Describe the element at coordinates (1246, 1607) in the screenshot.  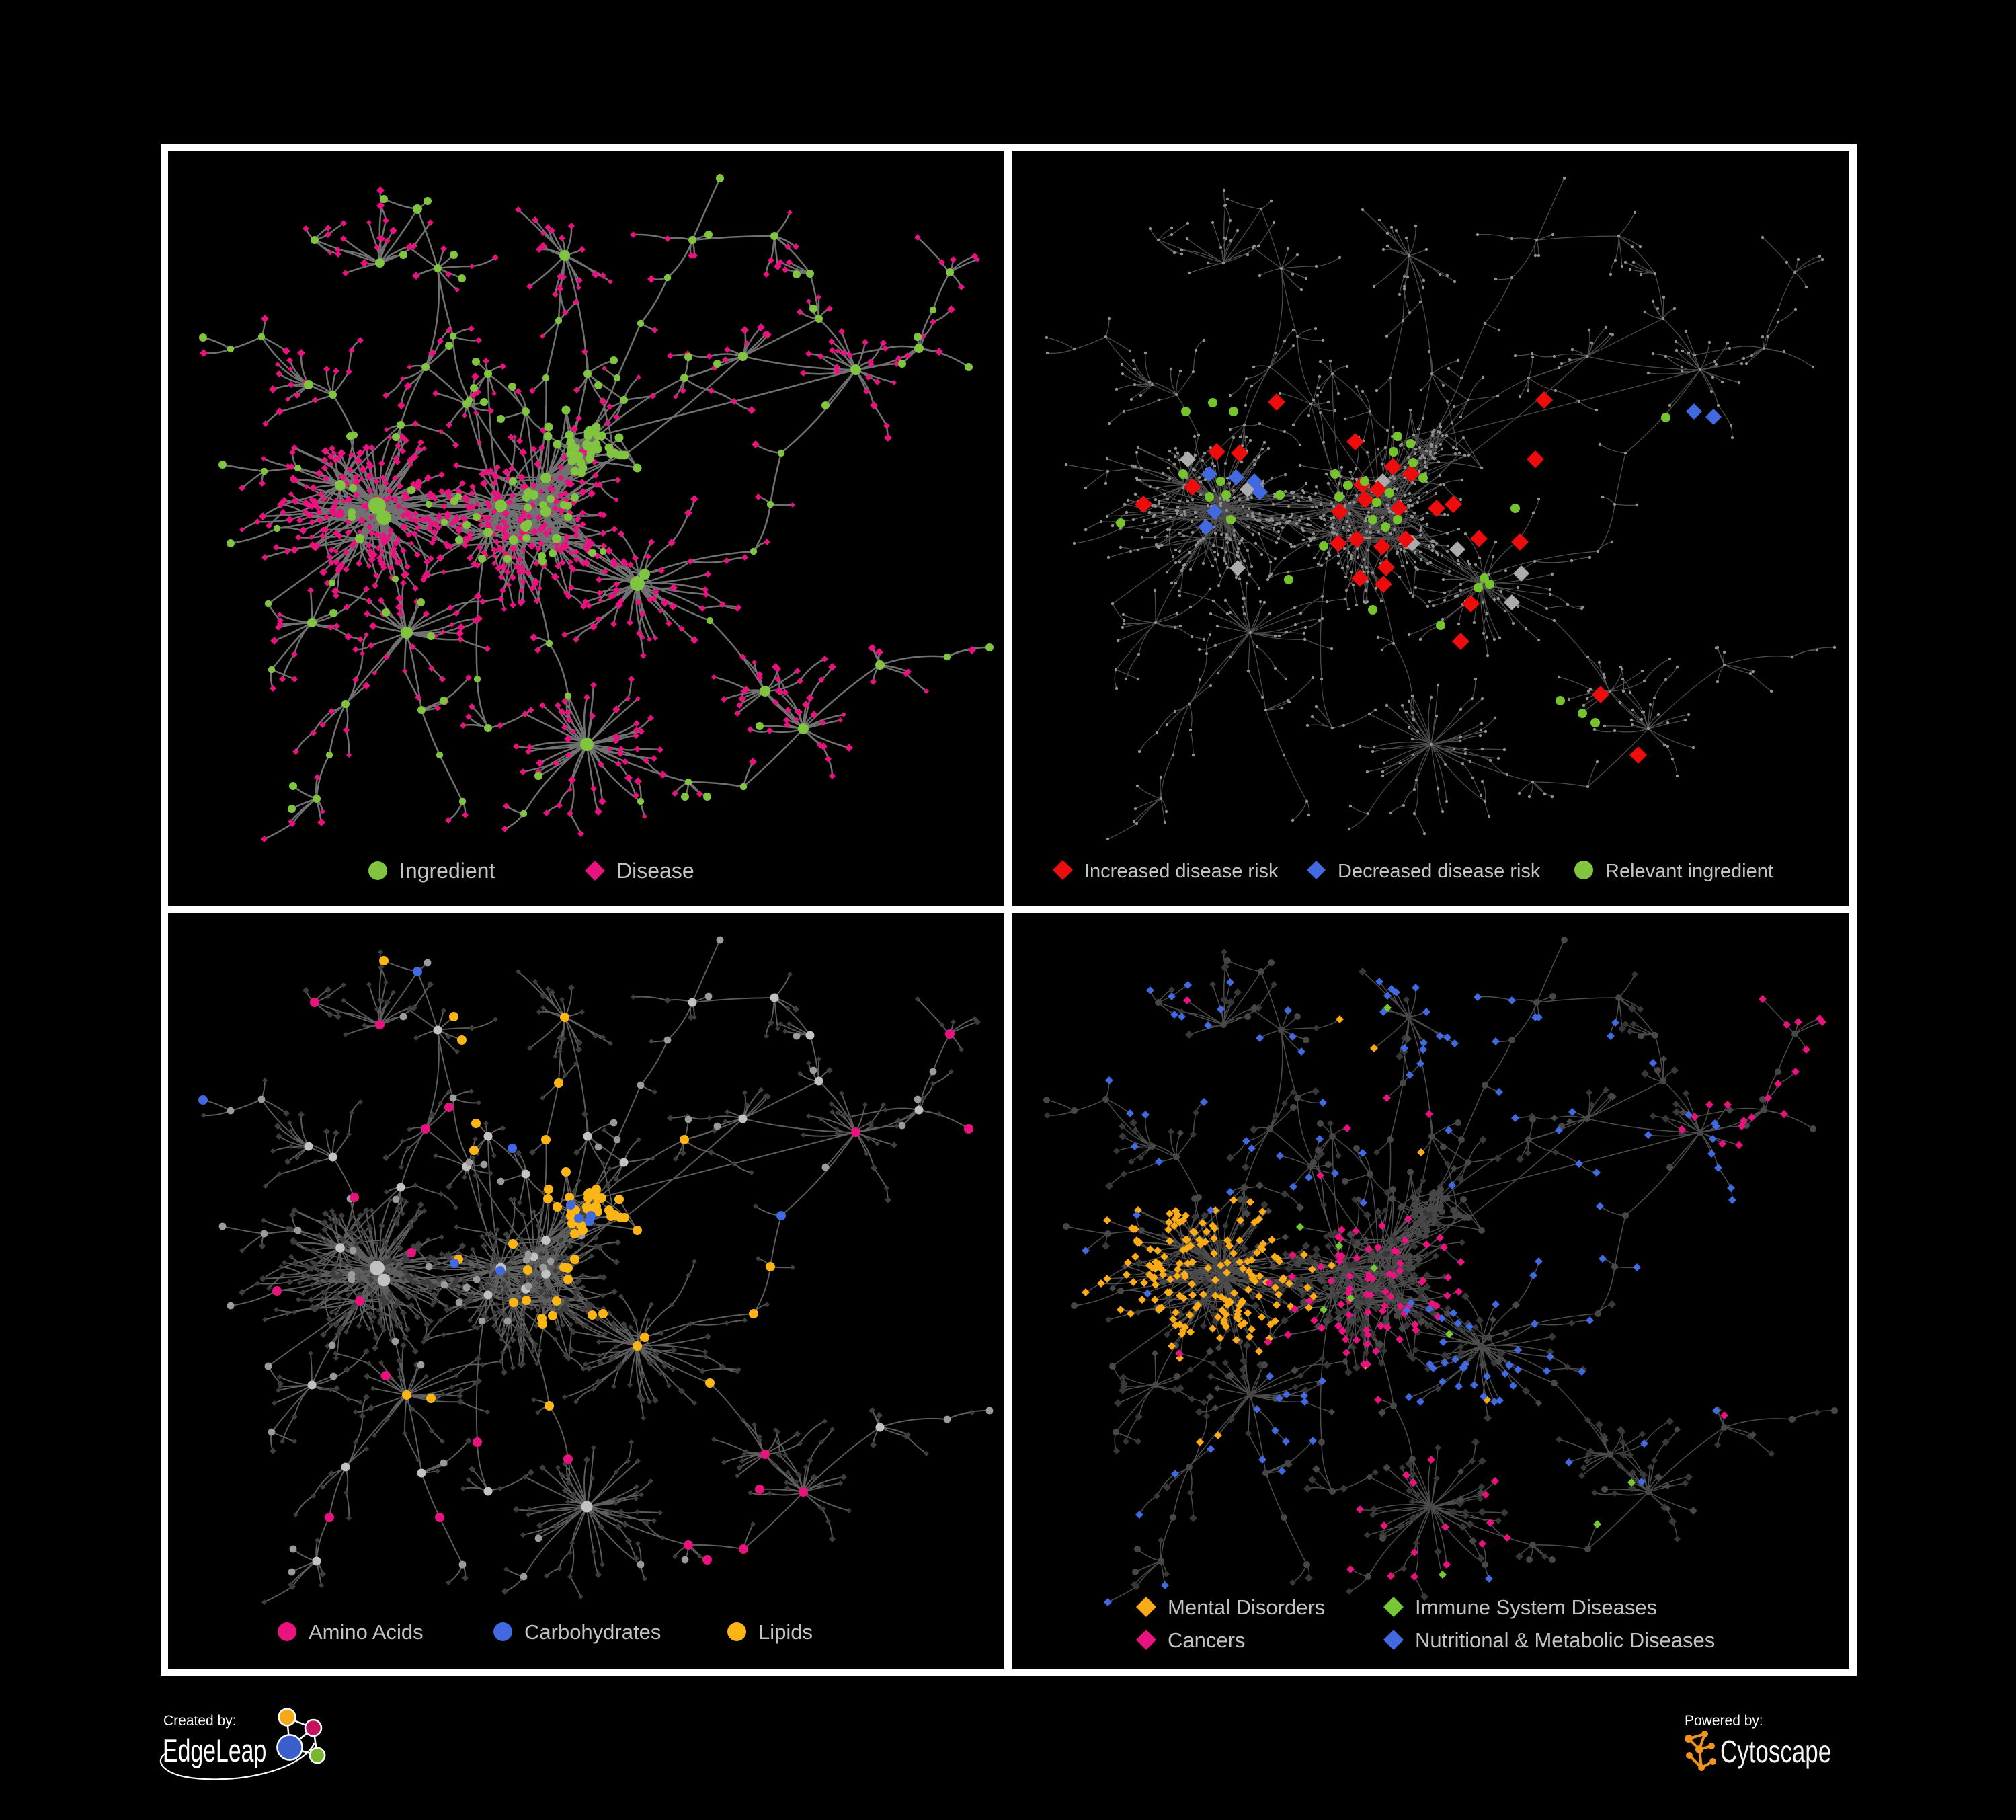
I see `svg-text: Mental Disorders` at that location.